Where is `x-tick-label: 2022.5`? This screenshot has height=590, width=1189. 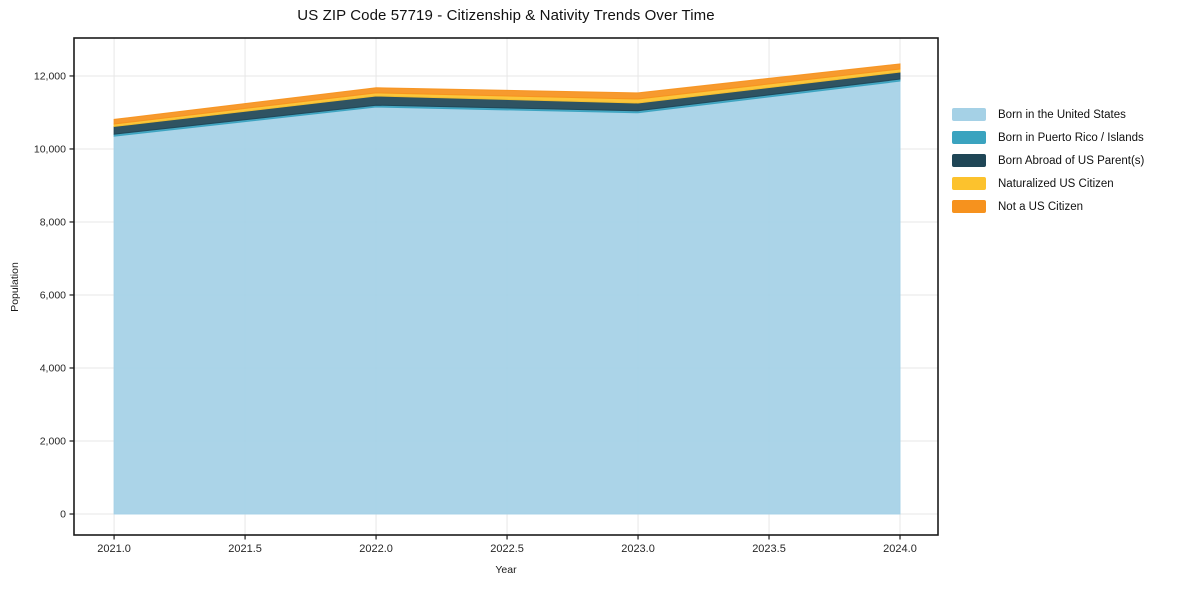
x-tick-label: 2022.5 is located at coordinates (507, 549).